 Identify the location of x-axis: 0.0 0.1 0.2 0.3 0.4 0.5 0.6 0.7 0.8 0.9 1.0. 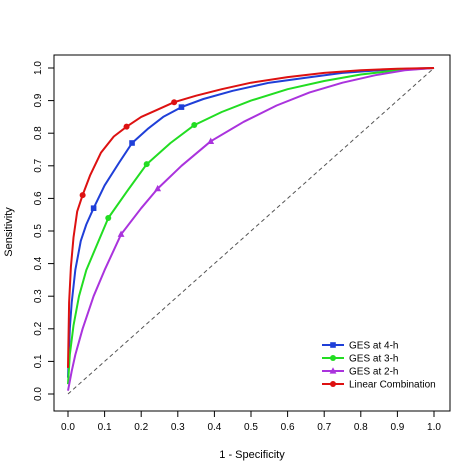
(251, 421).